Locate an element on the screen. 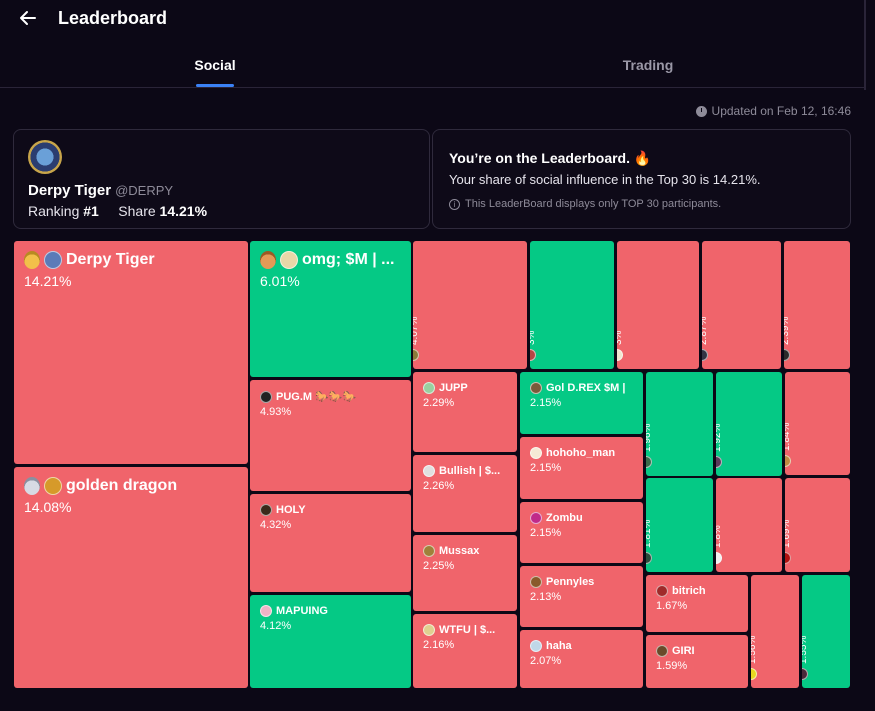  treemap-tile-giri: GIRI 1.59% is located at coordinates (697, 661).